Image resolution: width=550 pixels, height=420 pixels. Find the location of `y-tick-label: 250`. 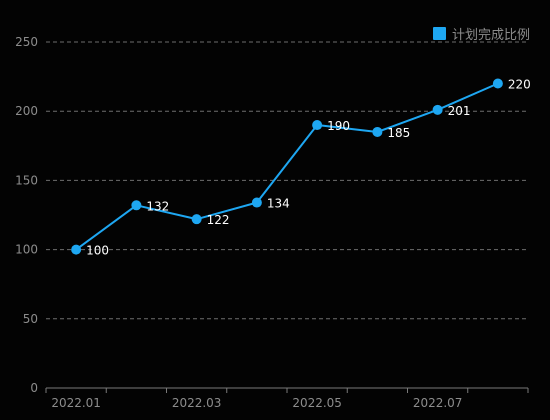

y-tick-label: 250 is located at coordinates (26, 42).